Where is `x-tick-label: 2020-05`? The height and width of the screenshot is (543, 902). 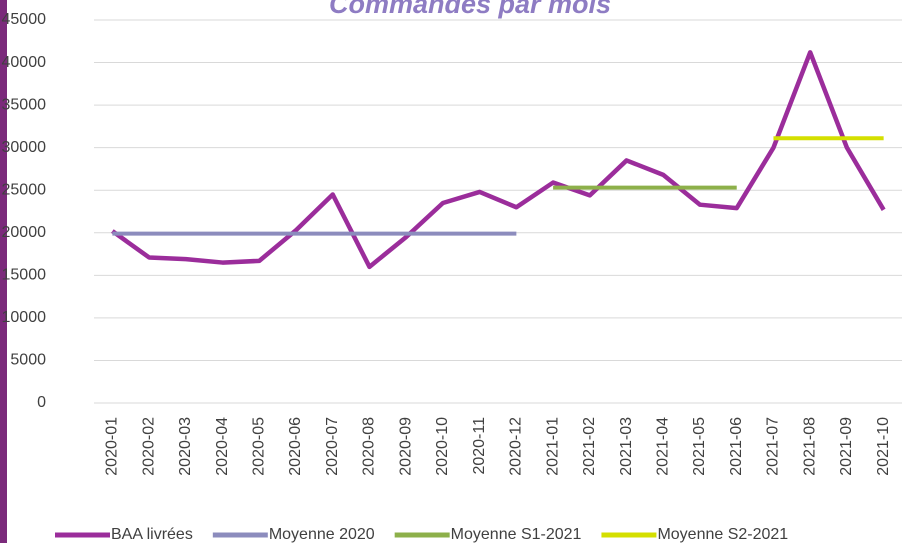 x-tick-label: 2020-05 is located at coordinates (258, 446).